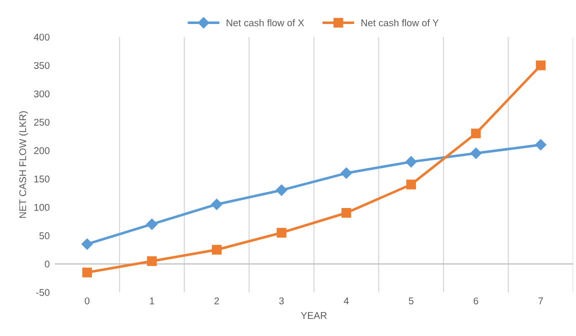 The image size is (576, 336). Describe the element at coordinates (265, 22) in the screenshot. I see `legend-label: Net cash flow of X` at that location.